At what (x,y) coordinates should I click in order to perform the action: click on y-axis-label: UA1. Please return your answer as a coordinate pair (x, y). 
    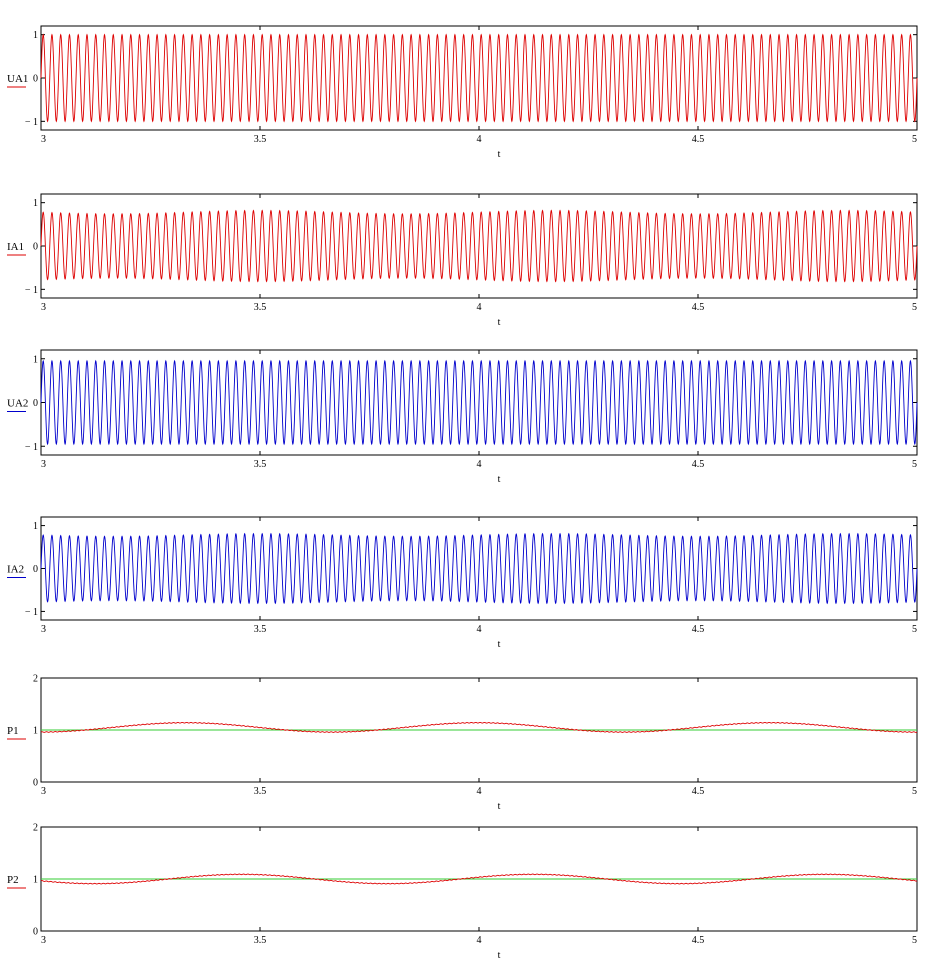
    Looking at the image, I should click on (17, 79).